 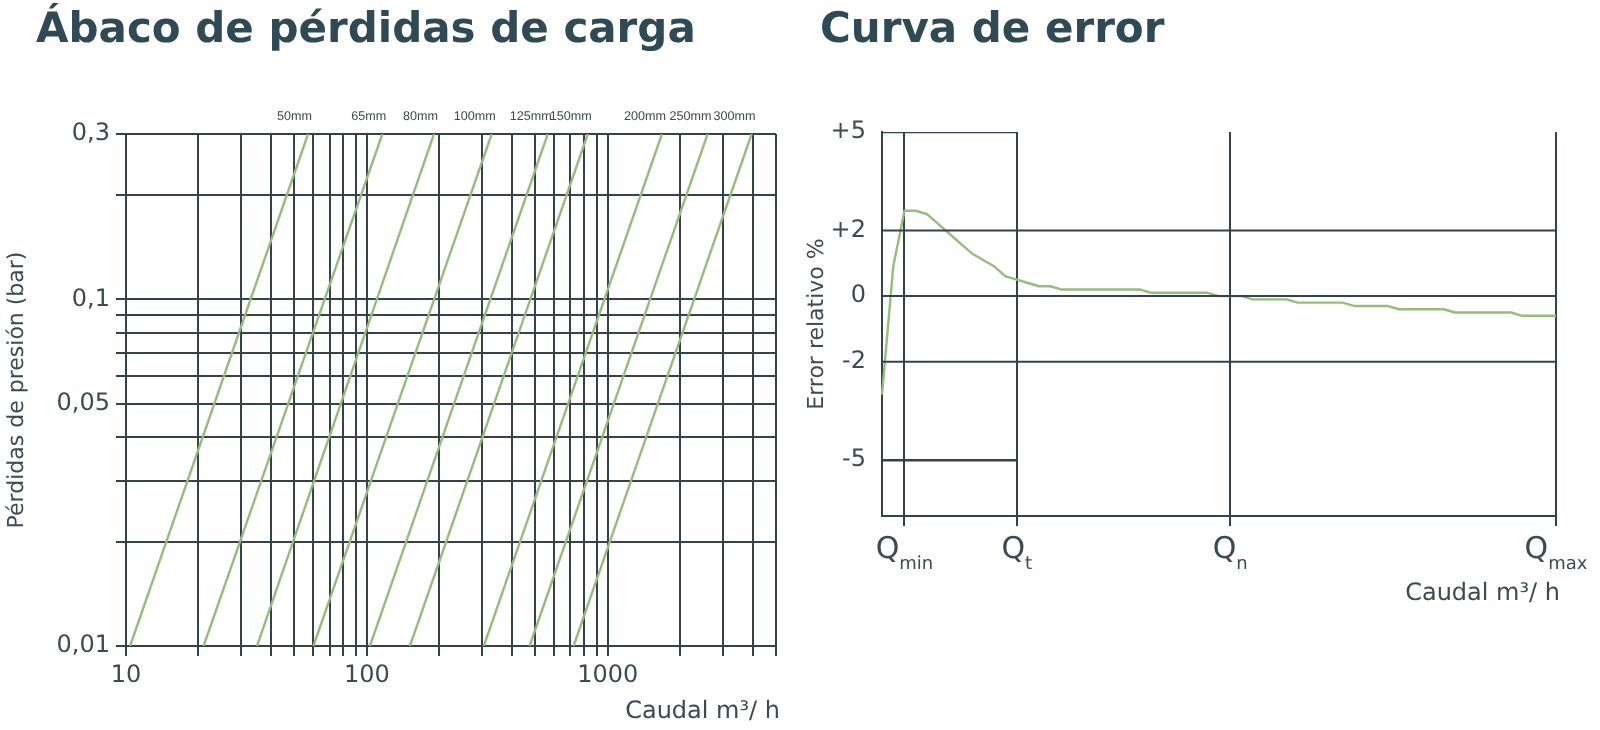 I want to click on x-tick-label: 1000, so click(x=608, y=674).